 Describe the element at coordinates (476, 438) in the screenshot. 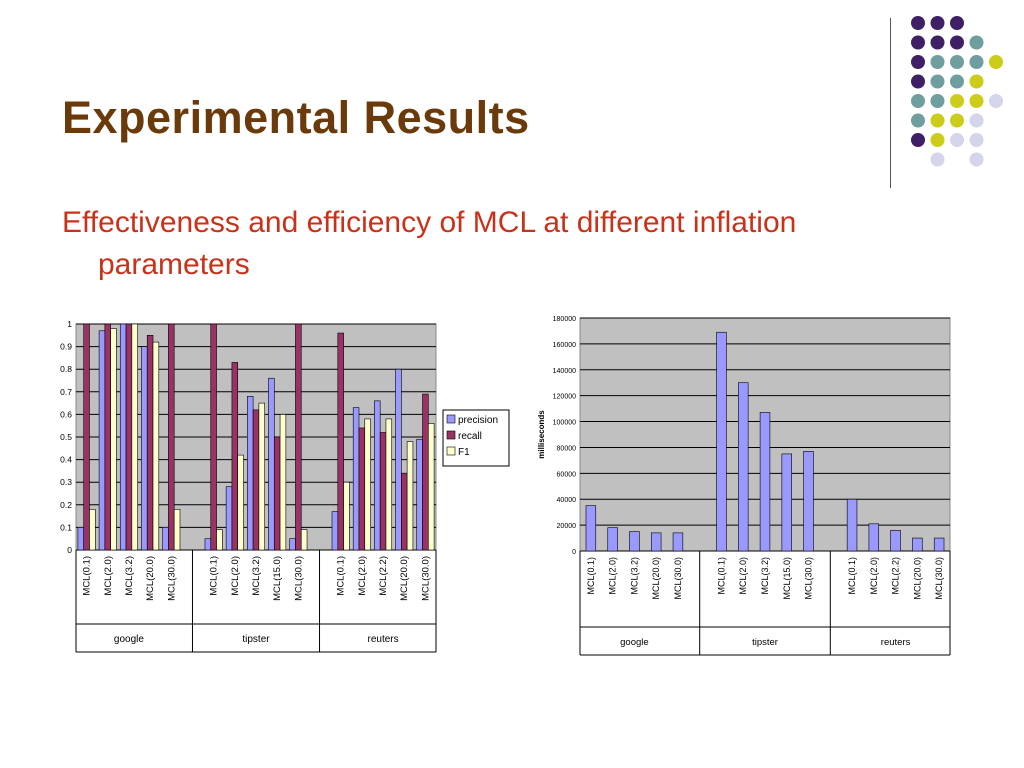

I see `legend: precision recall F1` at that location.